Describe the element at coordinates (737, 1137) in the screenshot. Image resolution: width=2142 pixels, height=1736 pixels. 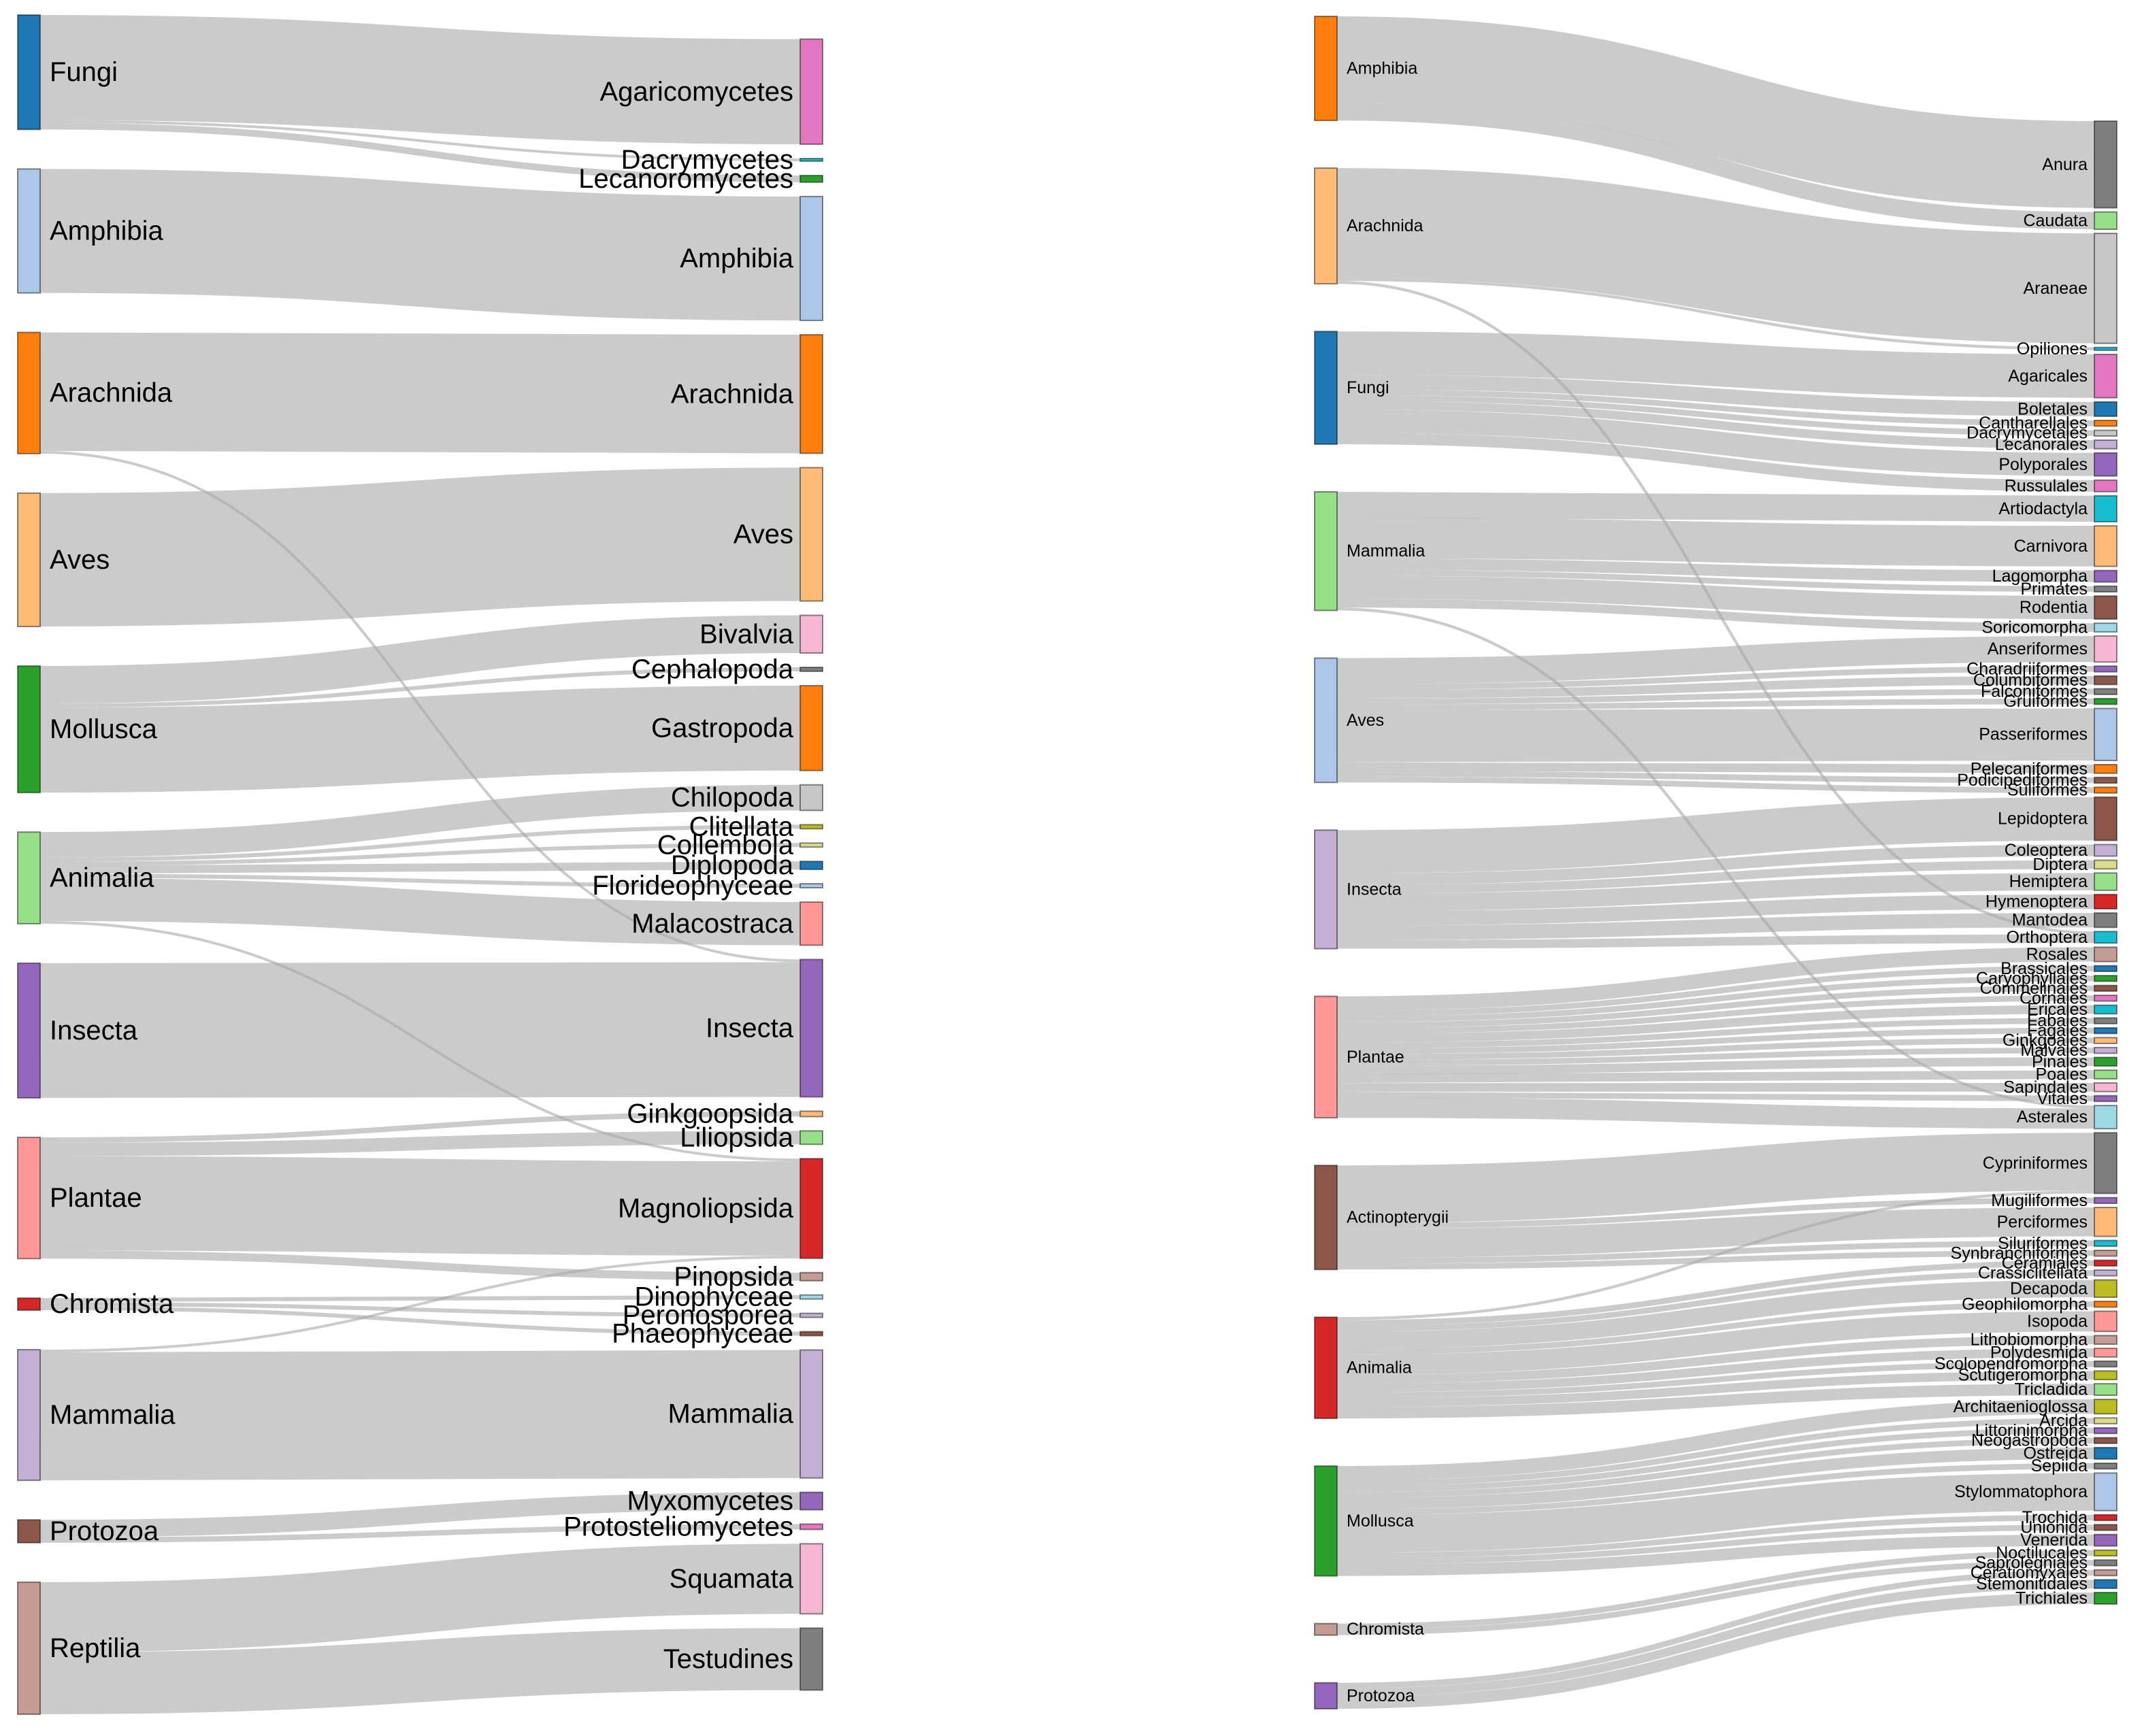
I see `sankey-1-target-label-liliopsida: Liliopsida` at that location.